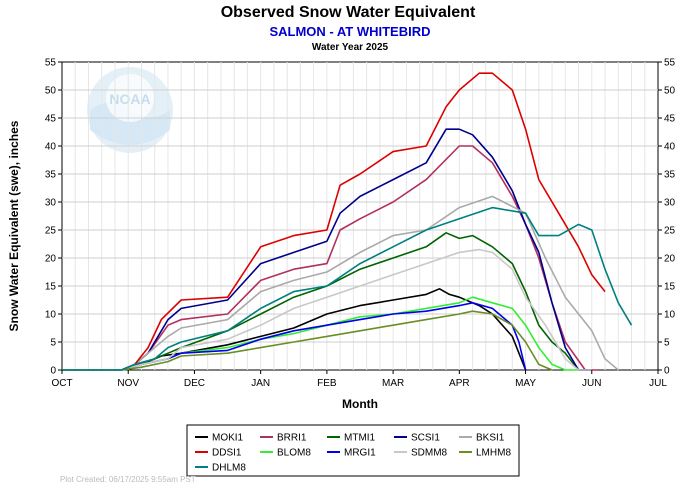  Describe the element at coordinates (61, 383) in the screenshot. I see `x-tick-label: OCT` at that location.